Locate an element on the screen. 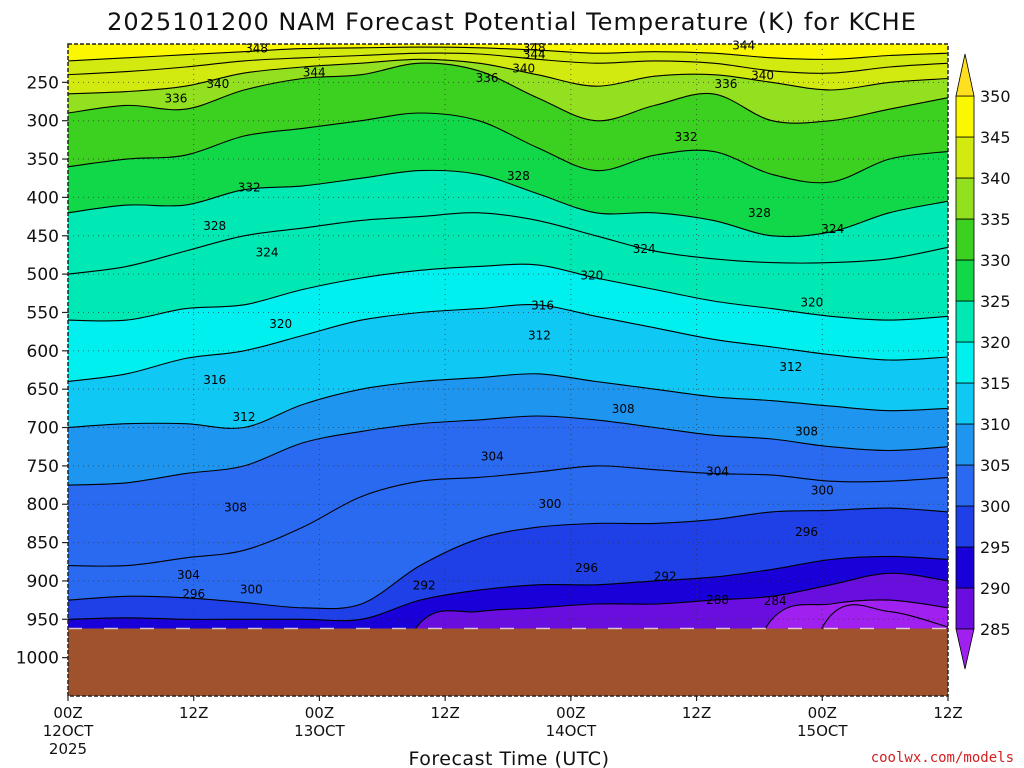  x-tick-date: 15OCT is located at coordinates (822, 731).